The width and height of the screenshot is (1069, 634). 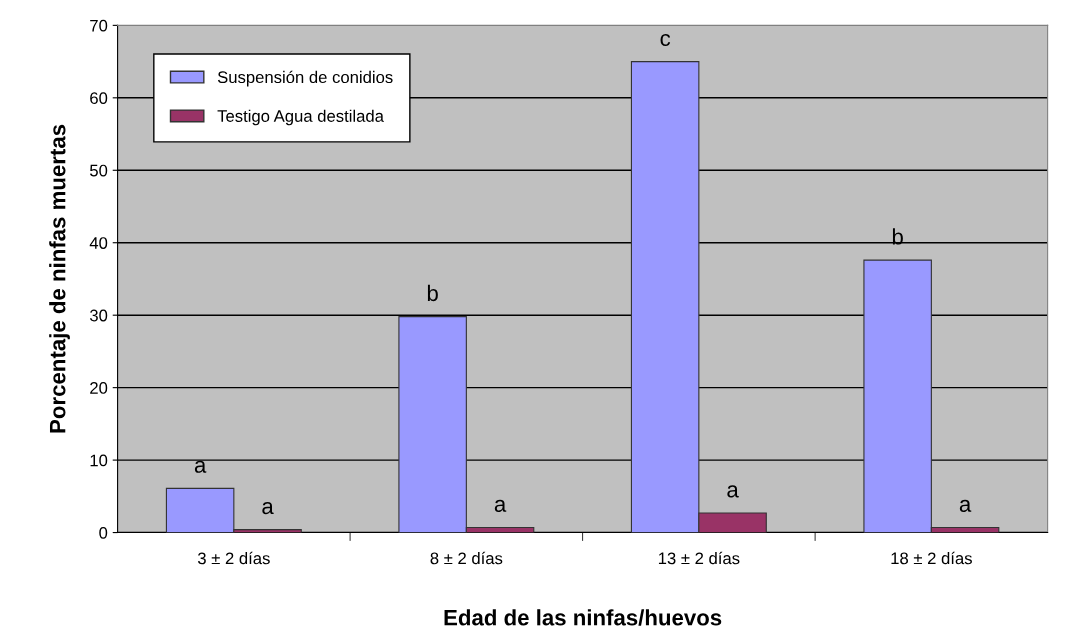 What do you see at coordinates (99, 460) in the screenshot?
I see `y-tick-label: 10` at bounding box center [99, 460].